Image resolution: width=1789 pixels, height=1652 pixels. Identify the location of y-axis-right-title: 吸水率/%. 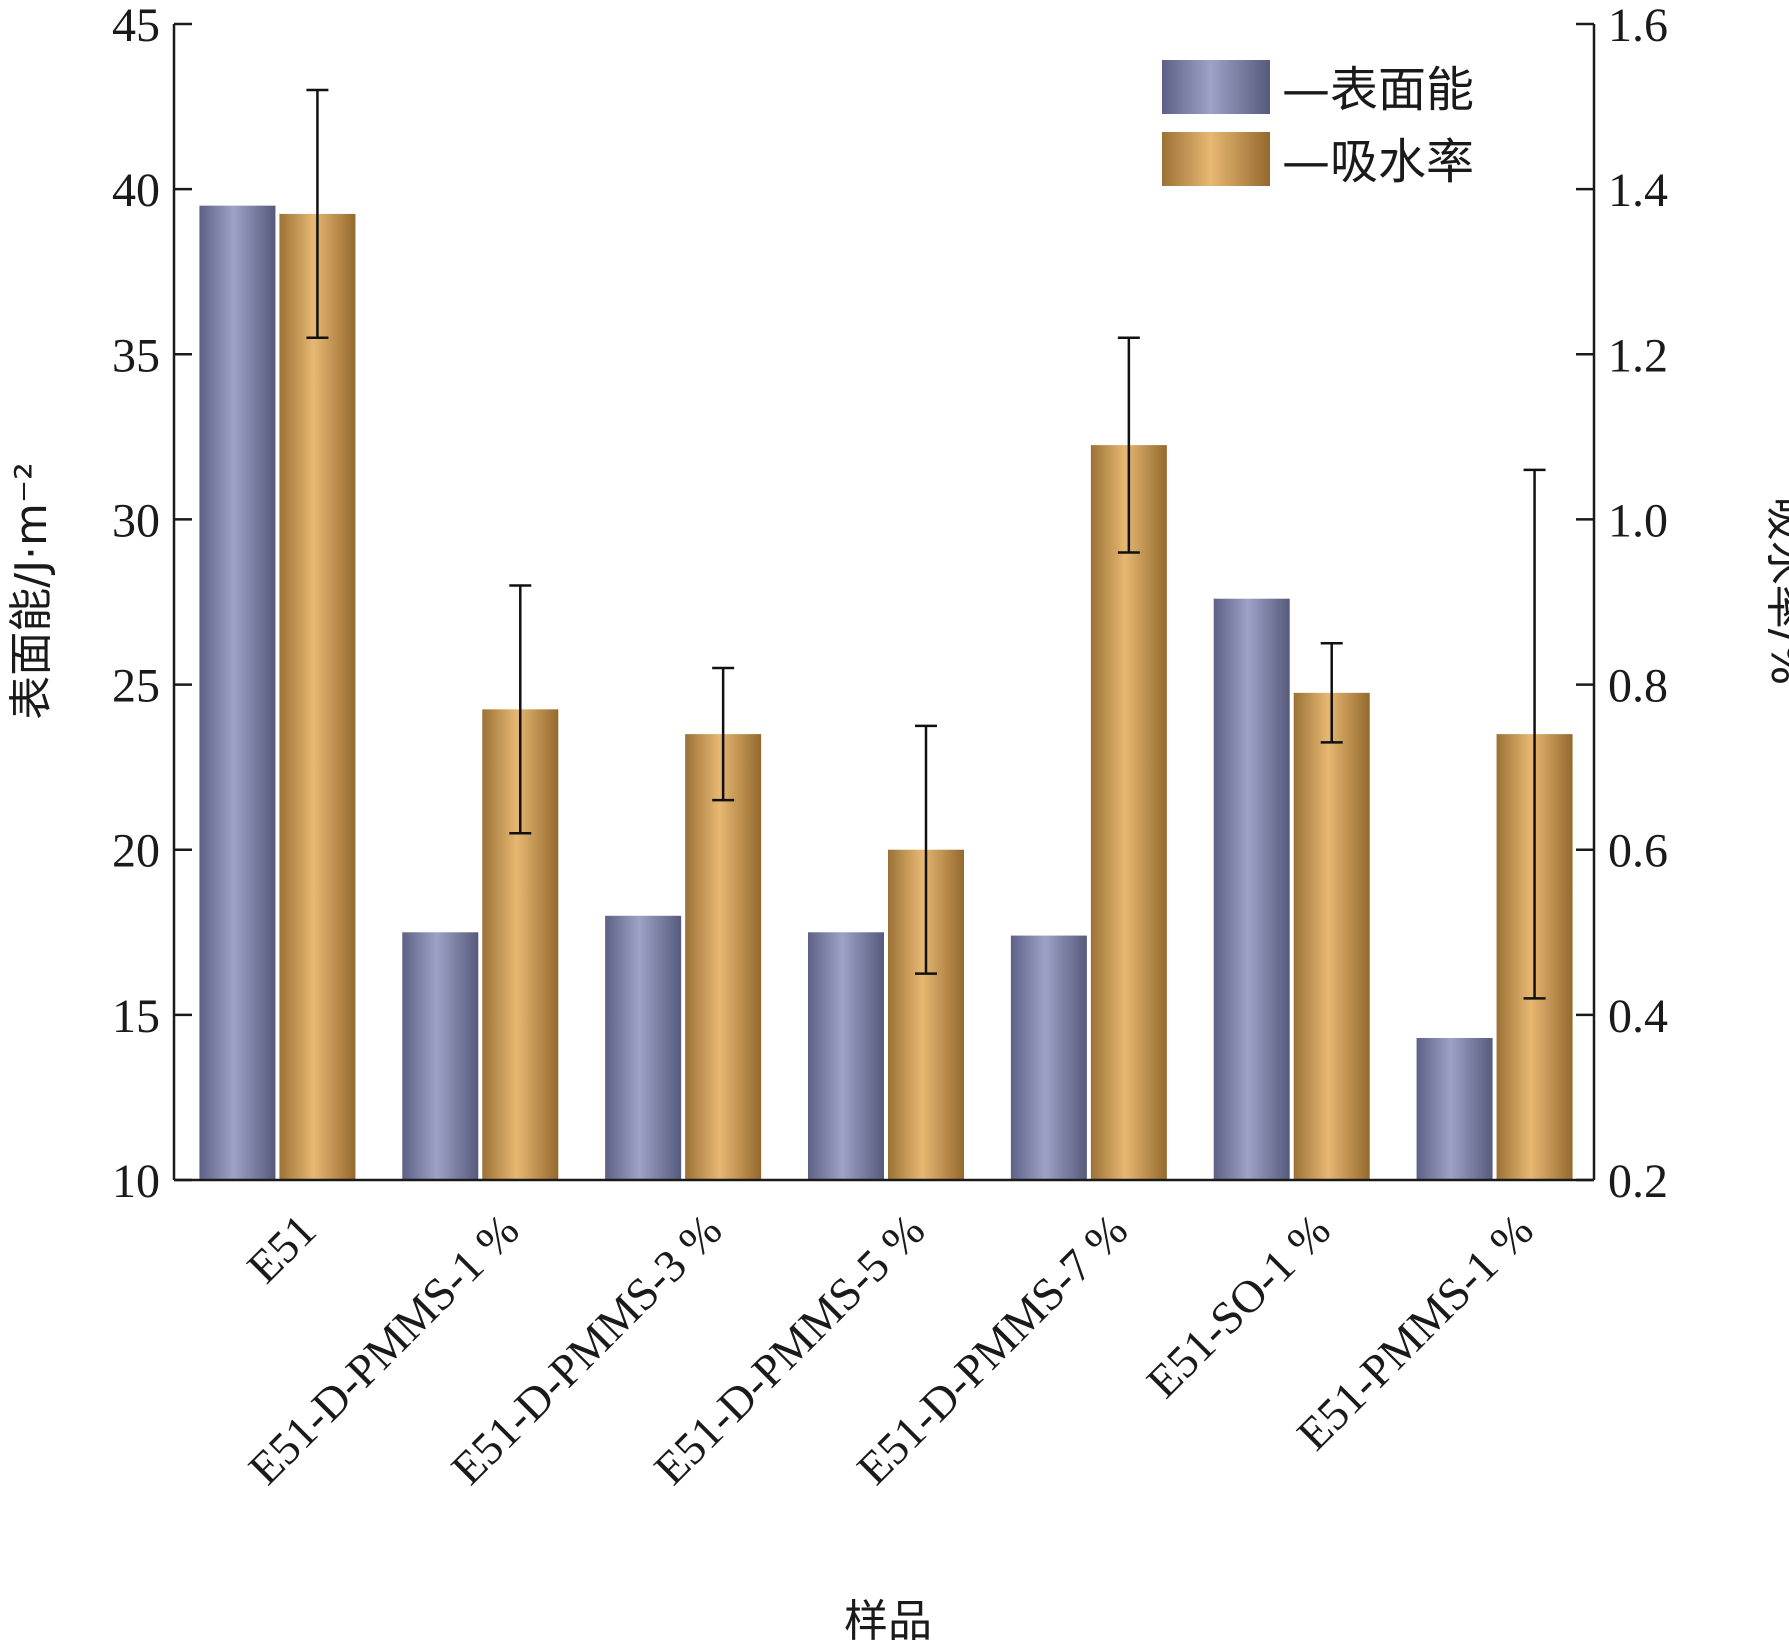
(1775, 591).